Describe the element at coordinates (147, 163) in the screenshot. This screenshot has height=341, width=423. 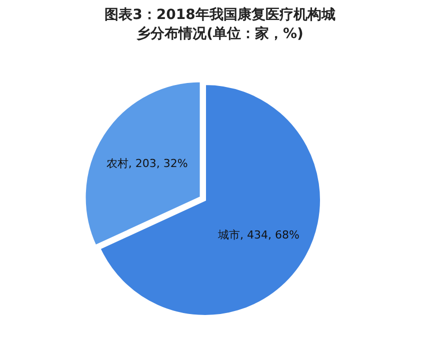
I see `slice-label: 农村, 203, 32%` at that location.